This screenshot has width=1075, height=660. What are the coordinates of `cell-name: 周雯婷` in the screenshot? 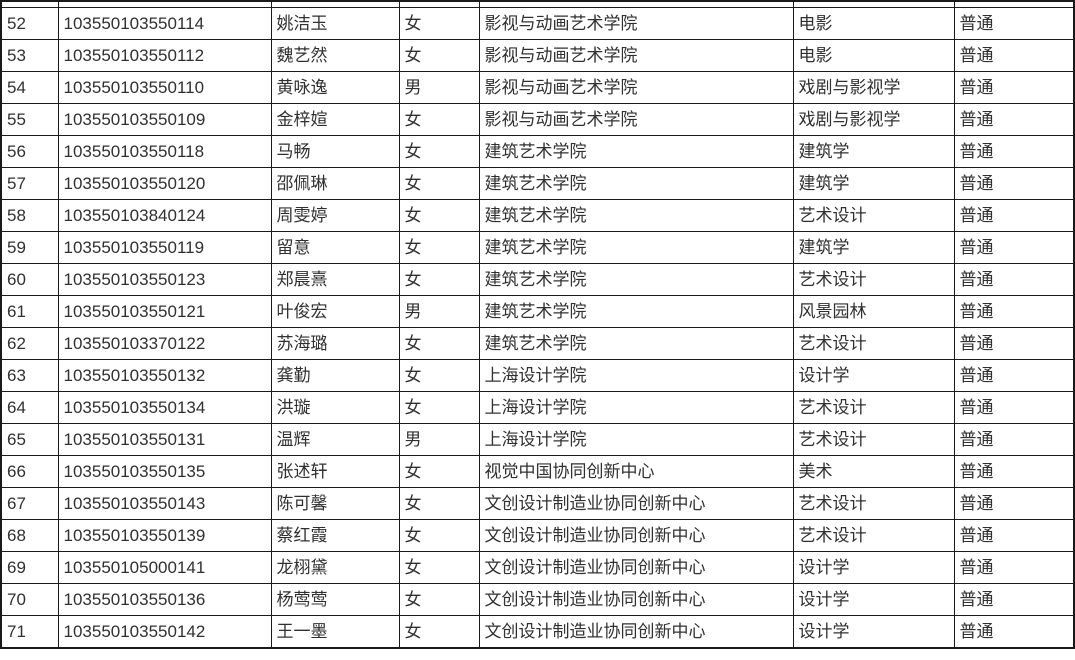 It's located at (335, 215).